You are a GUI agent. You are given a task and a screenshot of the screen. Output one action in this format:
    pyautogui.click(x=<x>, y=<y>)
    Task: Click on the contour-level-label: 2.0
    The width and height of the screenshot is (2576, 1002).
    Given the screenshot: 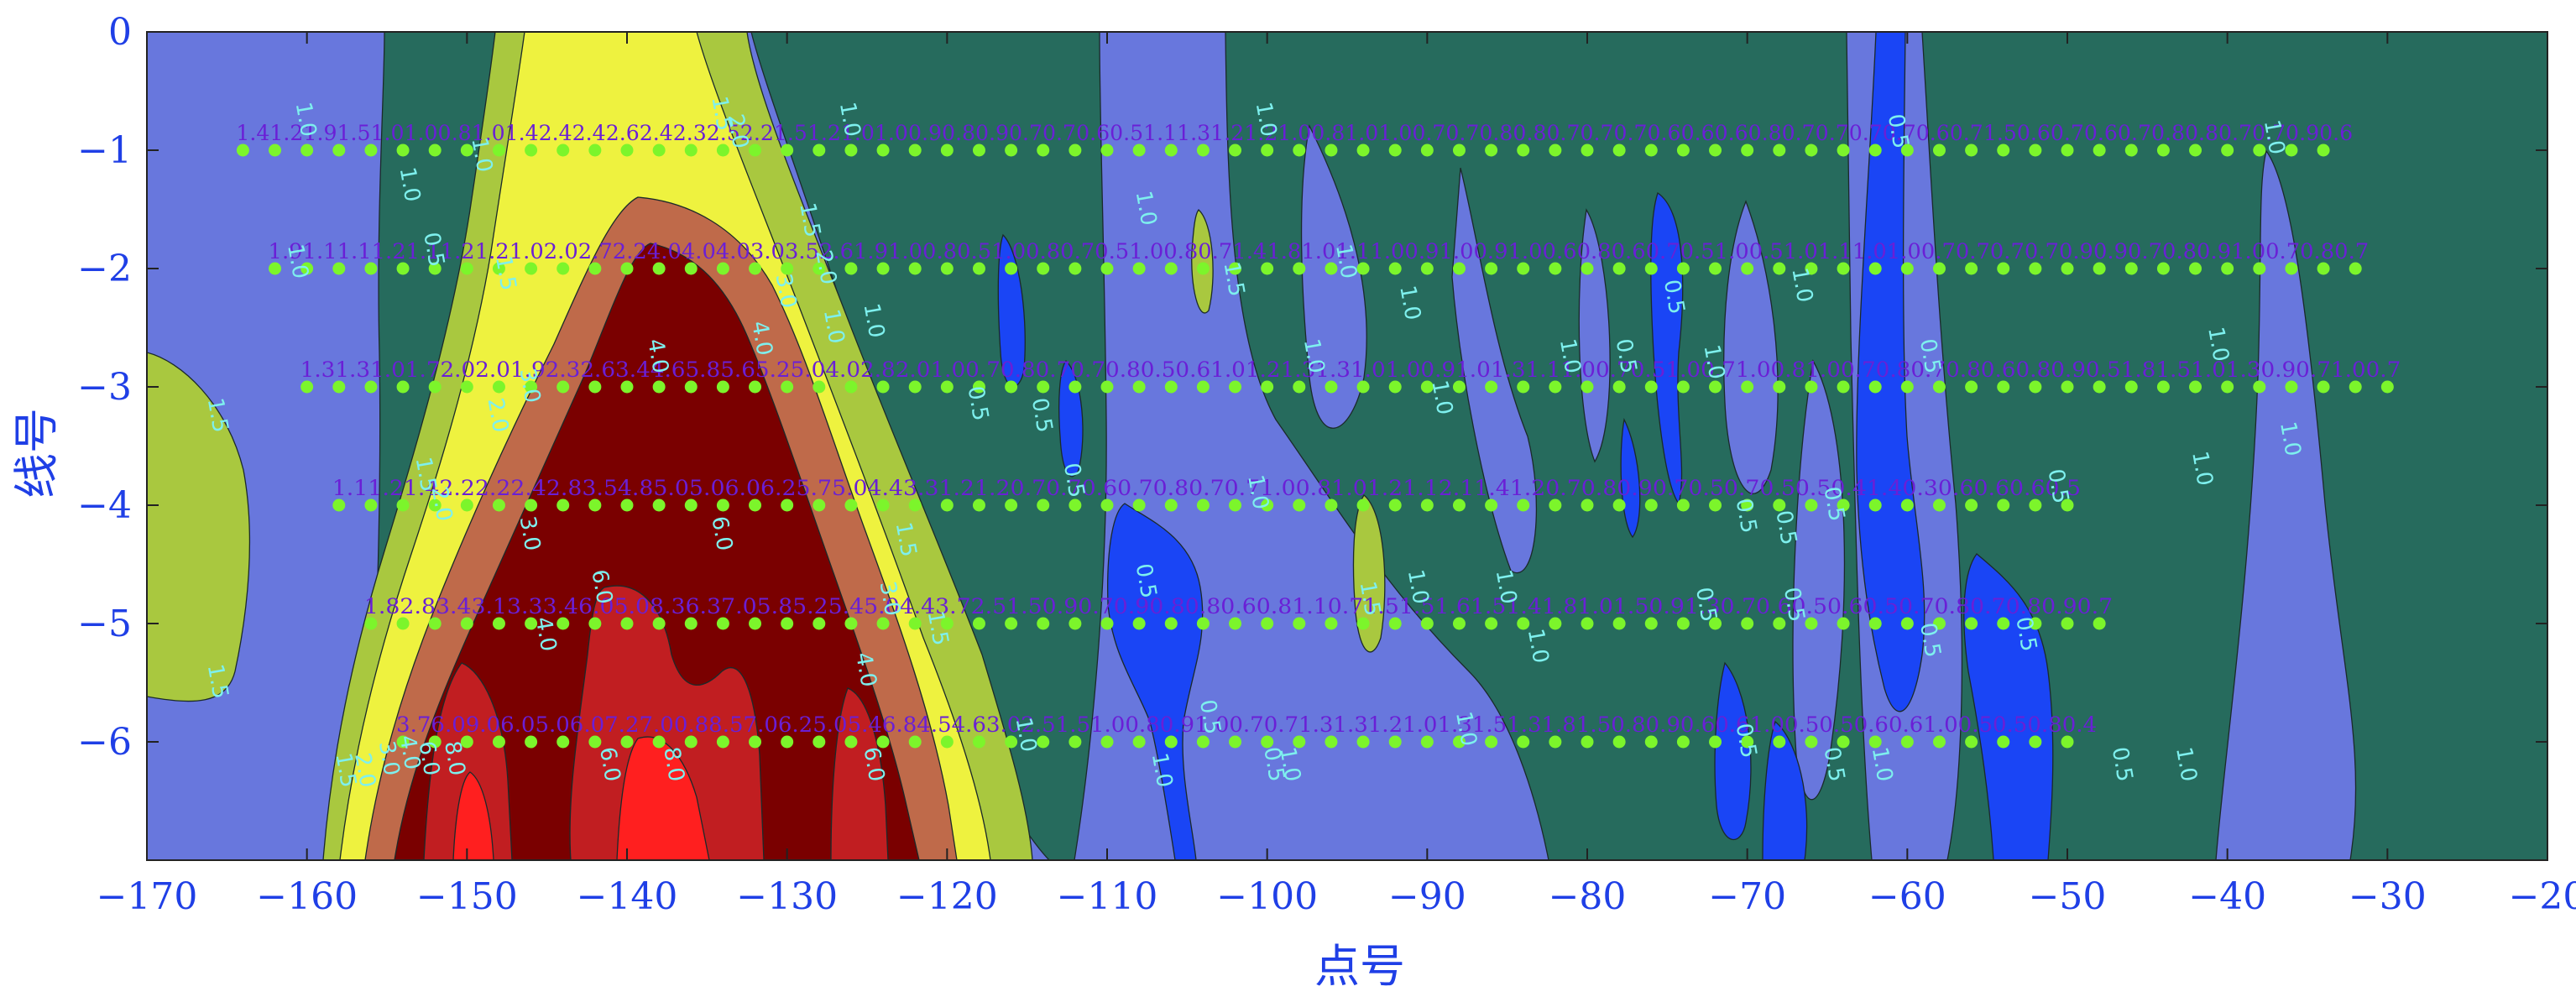 What is the action you would take?
    pyautogui.click(x=364, y=770)
    